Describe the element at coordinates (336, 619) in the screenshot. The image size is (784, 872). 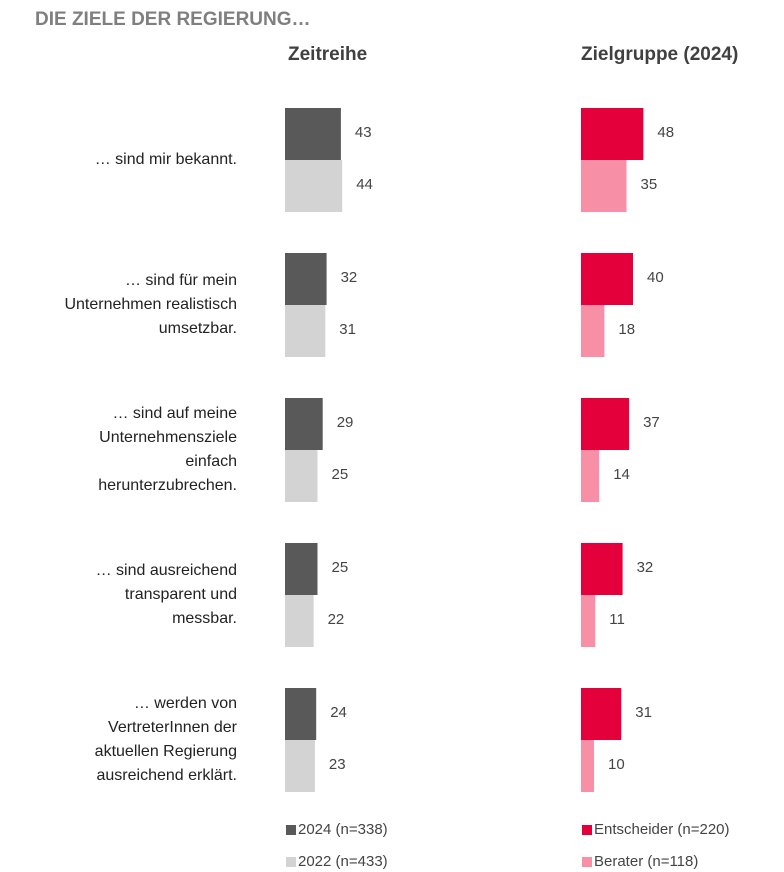
I see `data-label: 22` at that location.